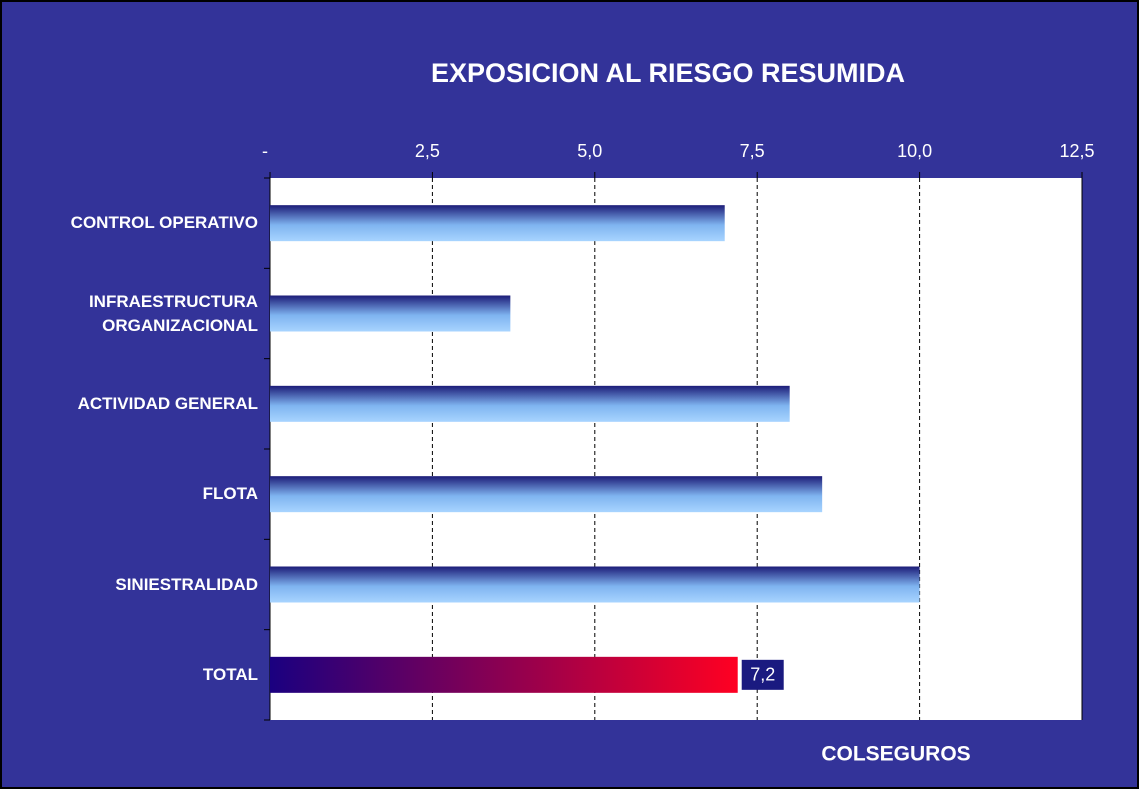 This screenshot has height=789, width=1139. Describe the element at coordinates (895, 754) in the screenshot. I see `annotation: COLSEGUROS` at that location.